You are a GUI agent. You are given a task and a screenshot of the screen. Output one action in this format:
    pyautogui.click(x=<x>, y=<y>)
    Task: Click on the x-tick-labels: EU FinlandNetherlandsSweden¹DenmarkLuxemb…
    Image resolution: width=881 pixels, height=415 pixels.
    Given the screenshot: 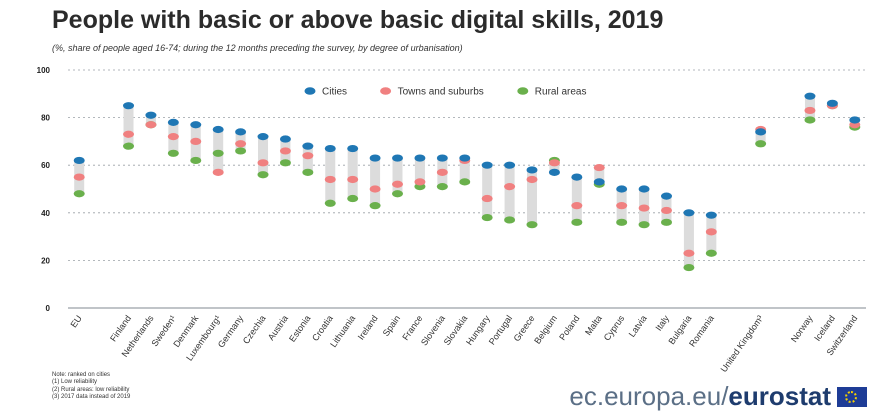 What is the action you would take?
    pyautogui.click(x=463, y=342)
    